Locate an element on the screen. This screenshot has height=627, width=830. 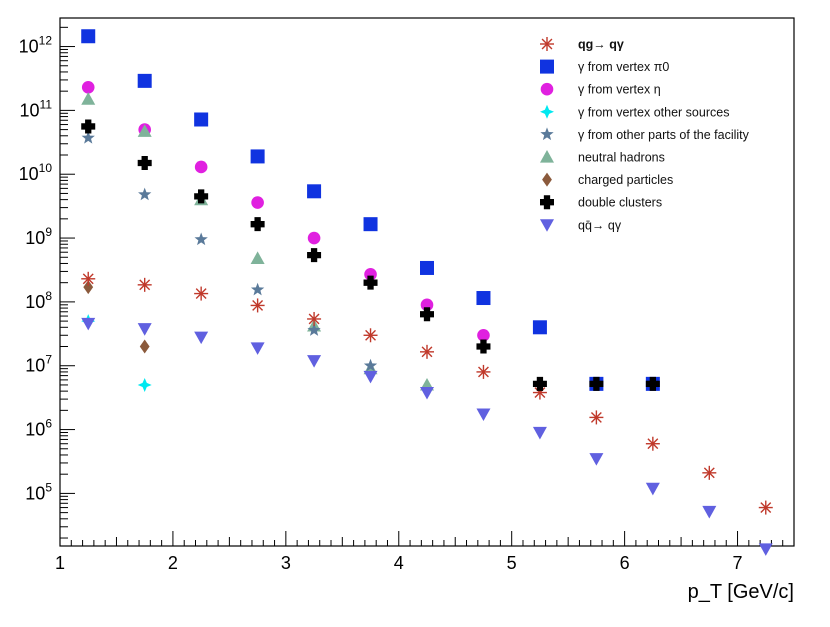
legend-label: neutral hadrons is located at coordinates (621, 158).